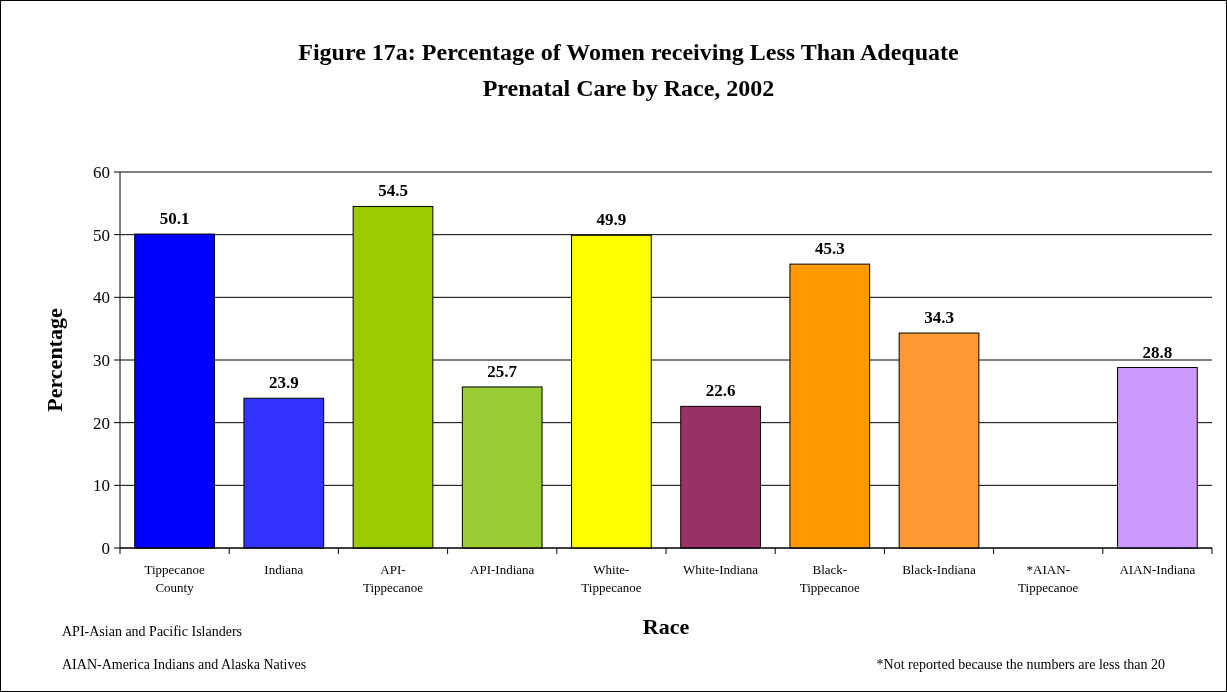 This screenshot has height=692, width=1227. I want to click on y-tick-label: 30, so click(101, 360).